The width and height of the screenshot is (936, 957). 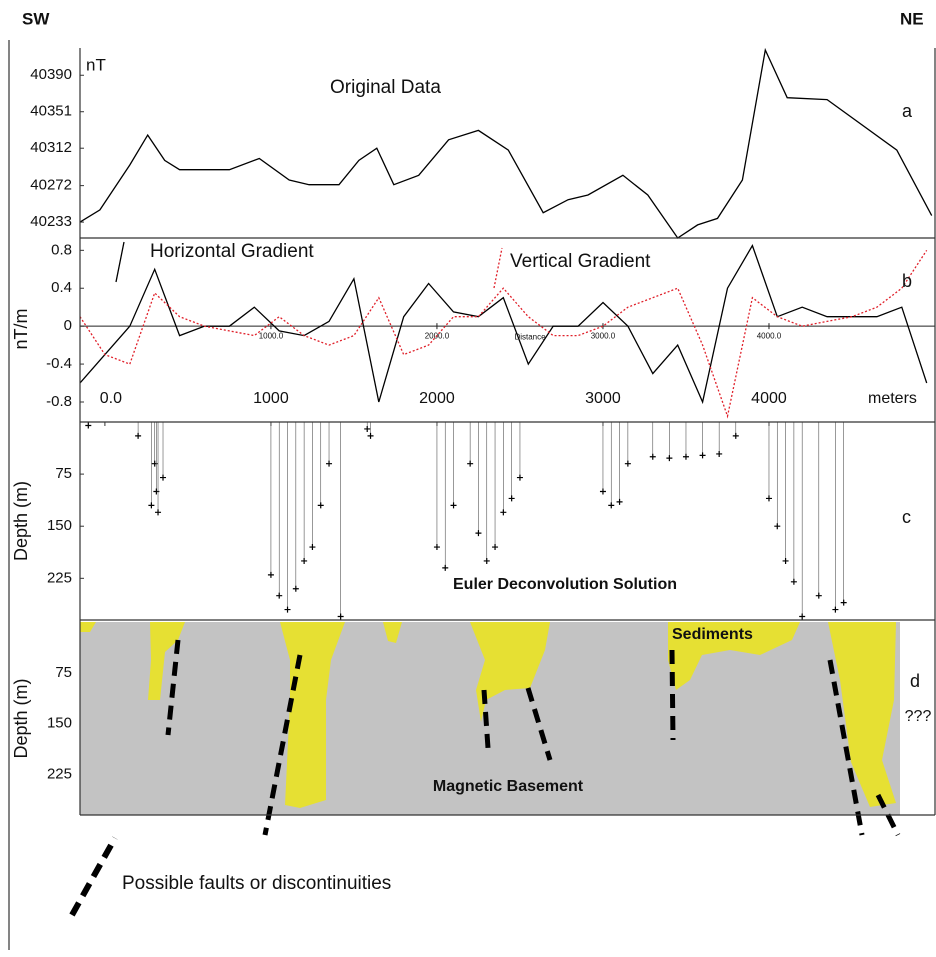 What do you see at coordinates (59, 401) in the screenshot?
I see `y-tick-label: -0.8` at bounding box center [59, 401].